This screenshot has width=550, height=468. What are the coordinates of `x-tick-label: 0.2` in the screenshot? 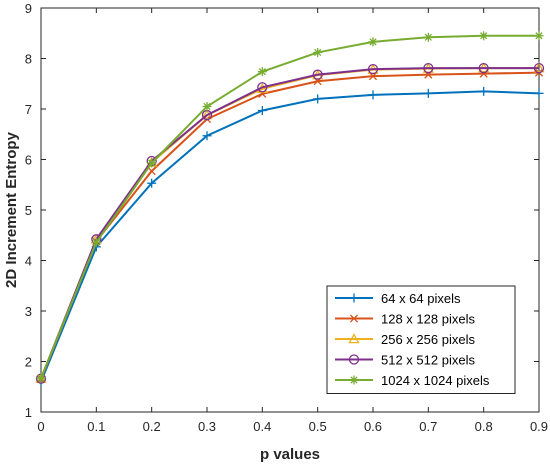 It's located at (152, 426).